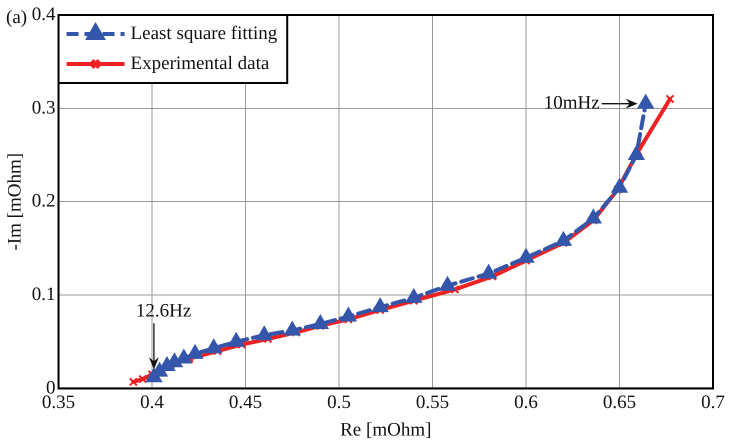 The image size is (745, 446). I want to click on y-tick-label: 0.1, so click(44, 295).